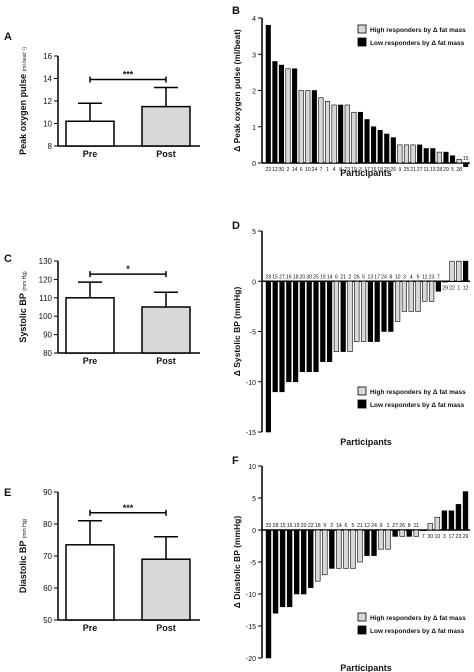 Image resolution: width=474 pixels, height=672 pixels. Describe the element at coordinates (47, 588) in the screenshot. I see `y-tick-label: 60` at that location.